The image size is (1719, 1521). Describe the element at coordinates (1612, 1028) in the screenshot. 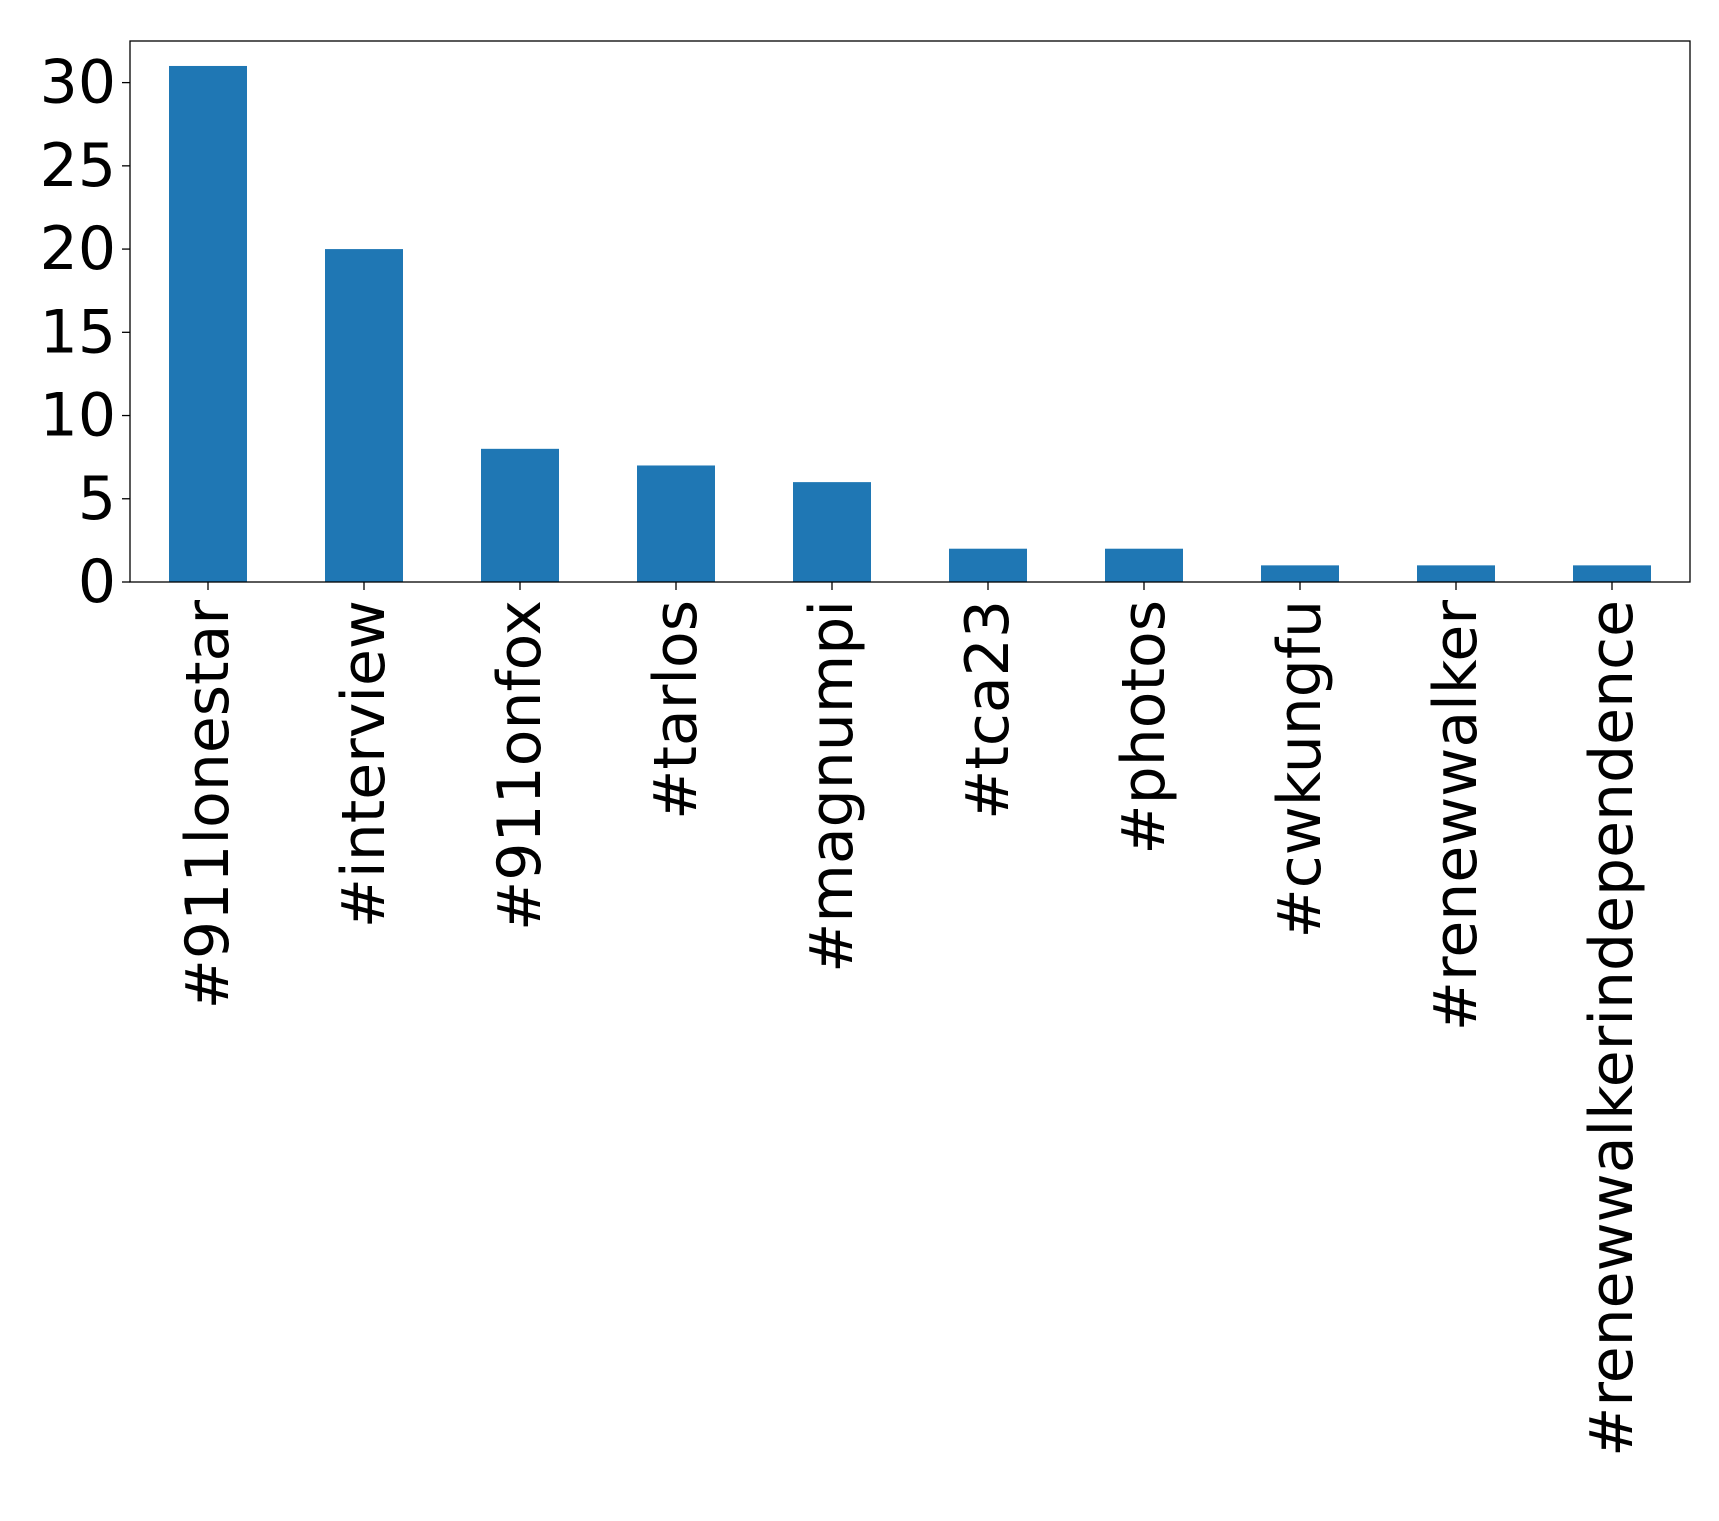

I see `x-tick-label: #renewwalkerindependence` at that location.